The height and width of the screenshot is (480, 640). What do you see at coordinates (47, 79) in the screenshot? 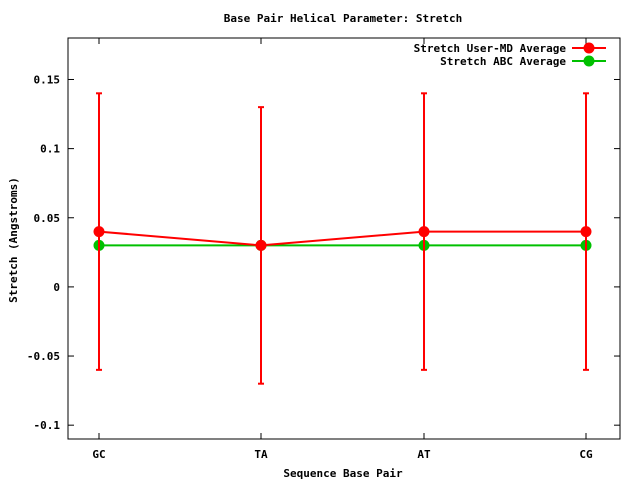
I see `y-tick-label: 0.15` at bounding box center [47, 79].